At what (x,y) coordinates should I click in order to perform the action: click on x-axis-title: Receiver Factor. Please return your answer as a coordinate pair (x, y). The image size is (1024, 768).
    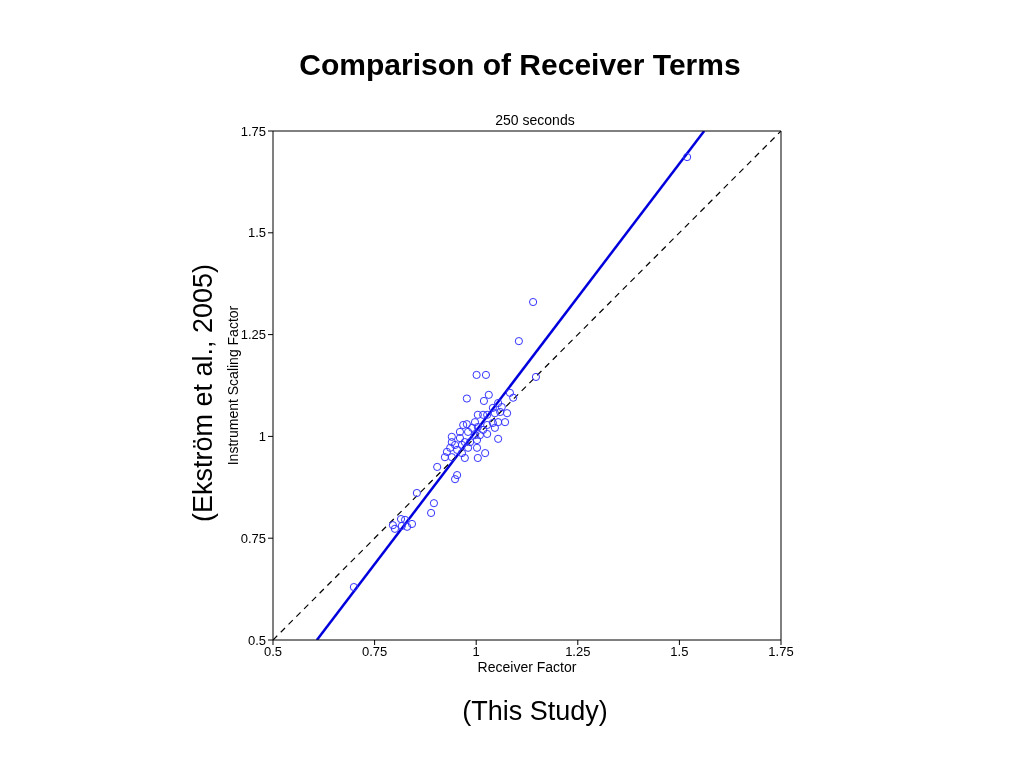
    Looking at the image, I should click on (527, 666).